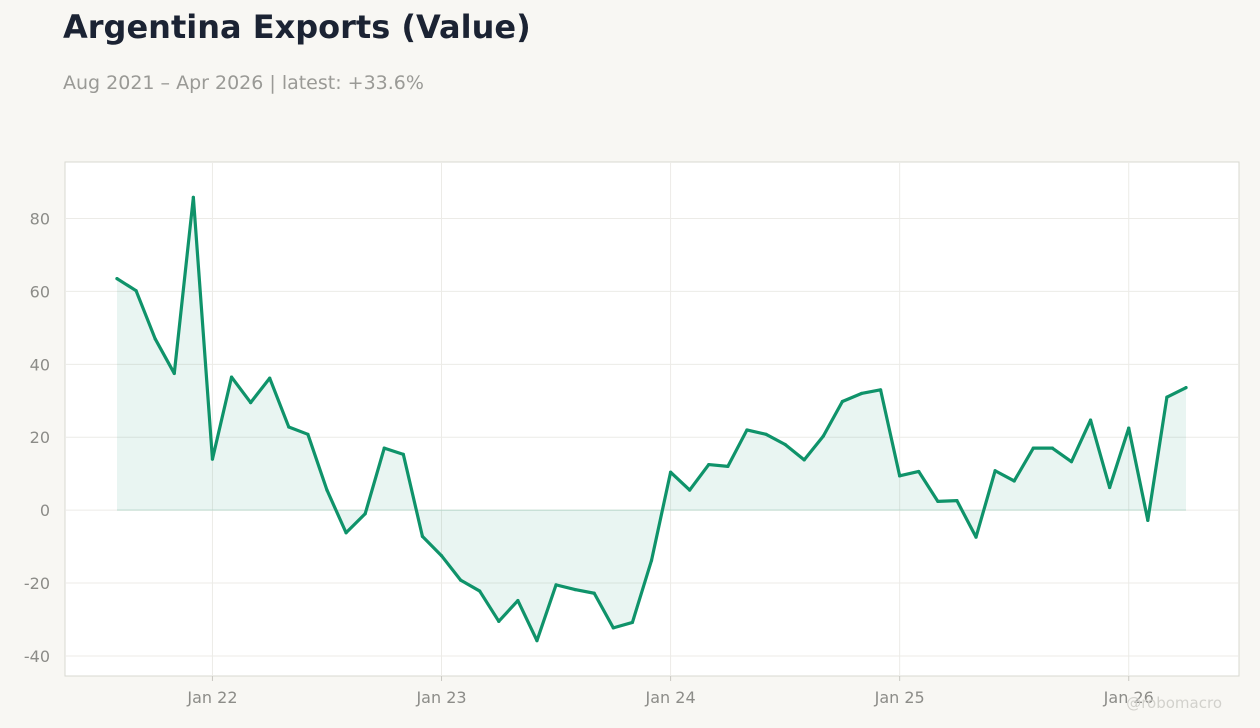  What do you see at coordinates (899, 697) in the screenshot?
I see `x-tick-label: Jan 25` at bounding box center [899, 697].